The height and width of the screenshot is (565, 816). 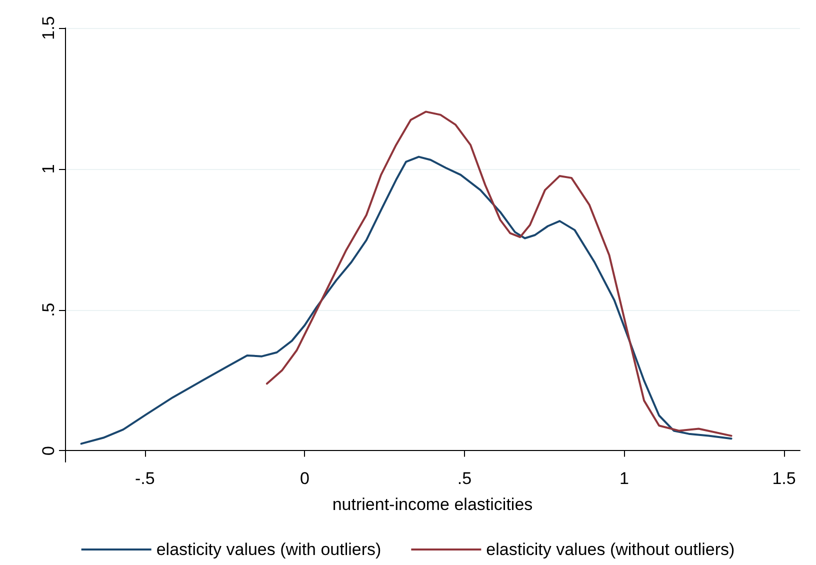 What do you see at coordinates (48, 309) in the screenshot?
I see `y-tick-label: .5` at bounding box center [48, 309].